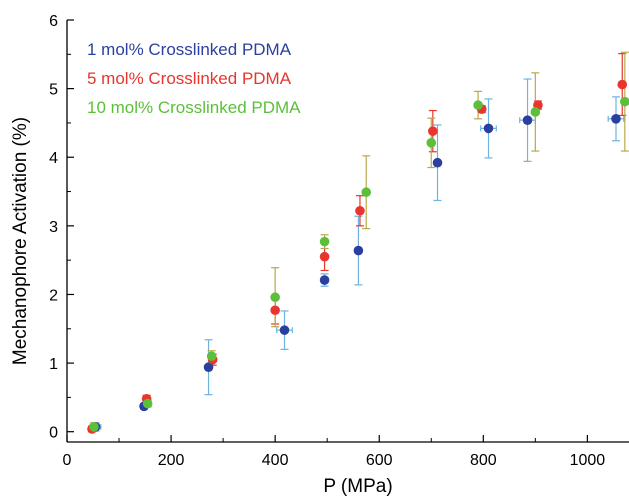 The image size is (629, 500). I want to click on y-tick-label: 0, so click(53, 433).